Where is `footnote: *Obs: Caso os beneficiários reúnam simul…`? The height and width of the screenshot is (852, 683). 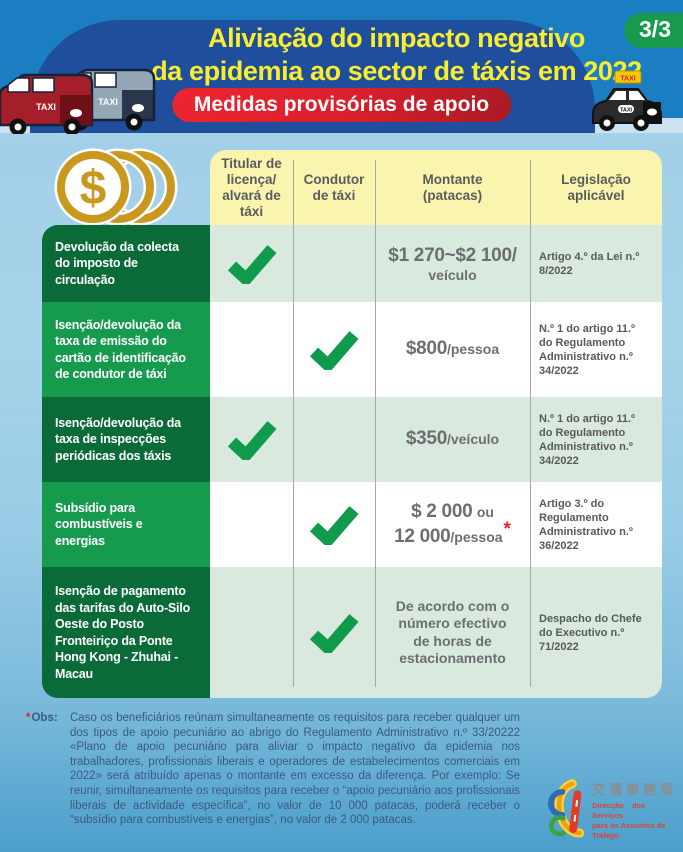
footnote: *Obs: Caso os beneficiários reúnam simul… is located at coordinates (273, 769).